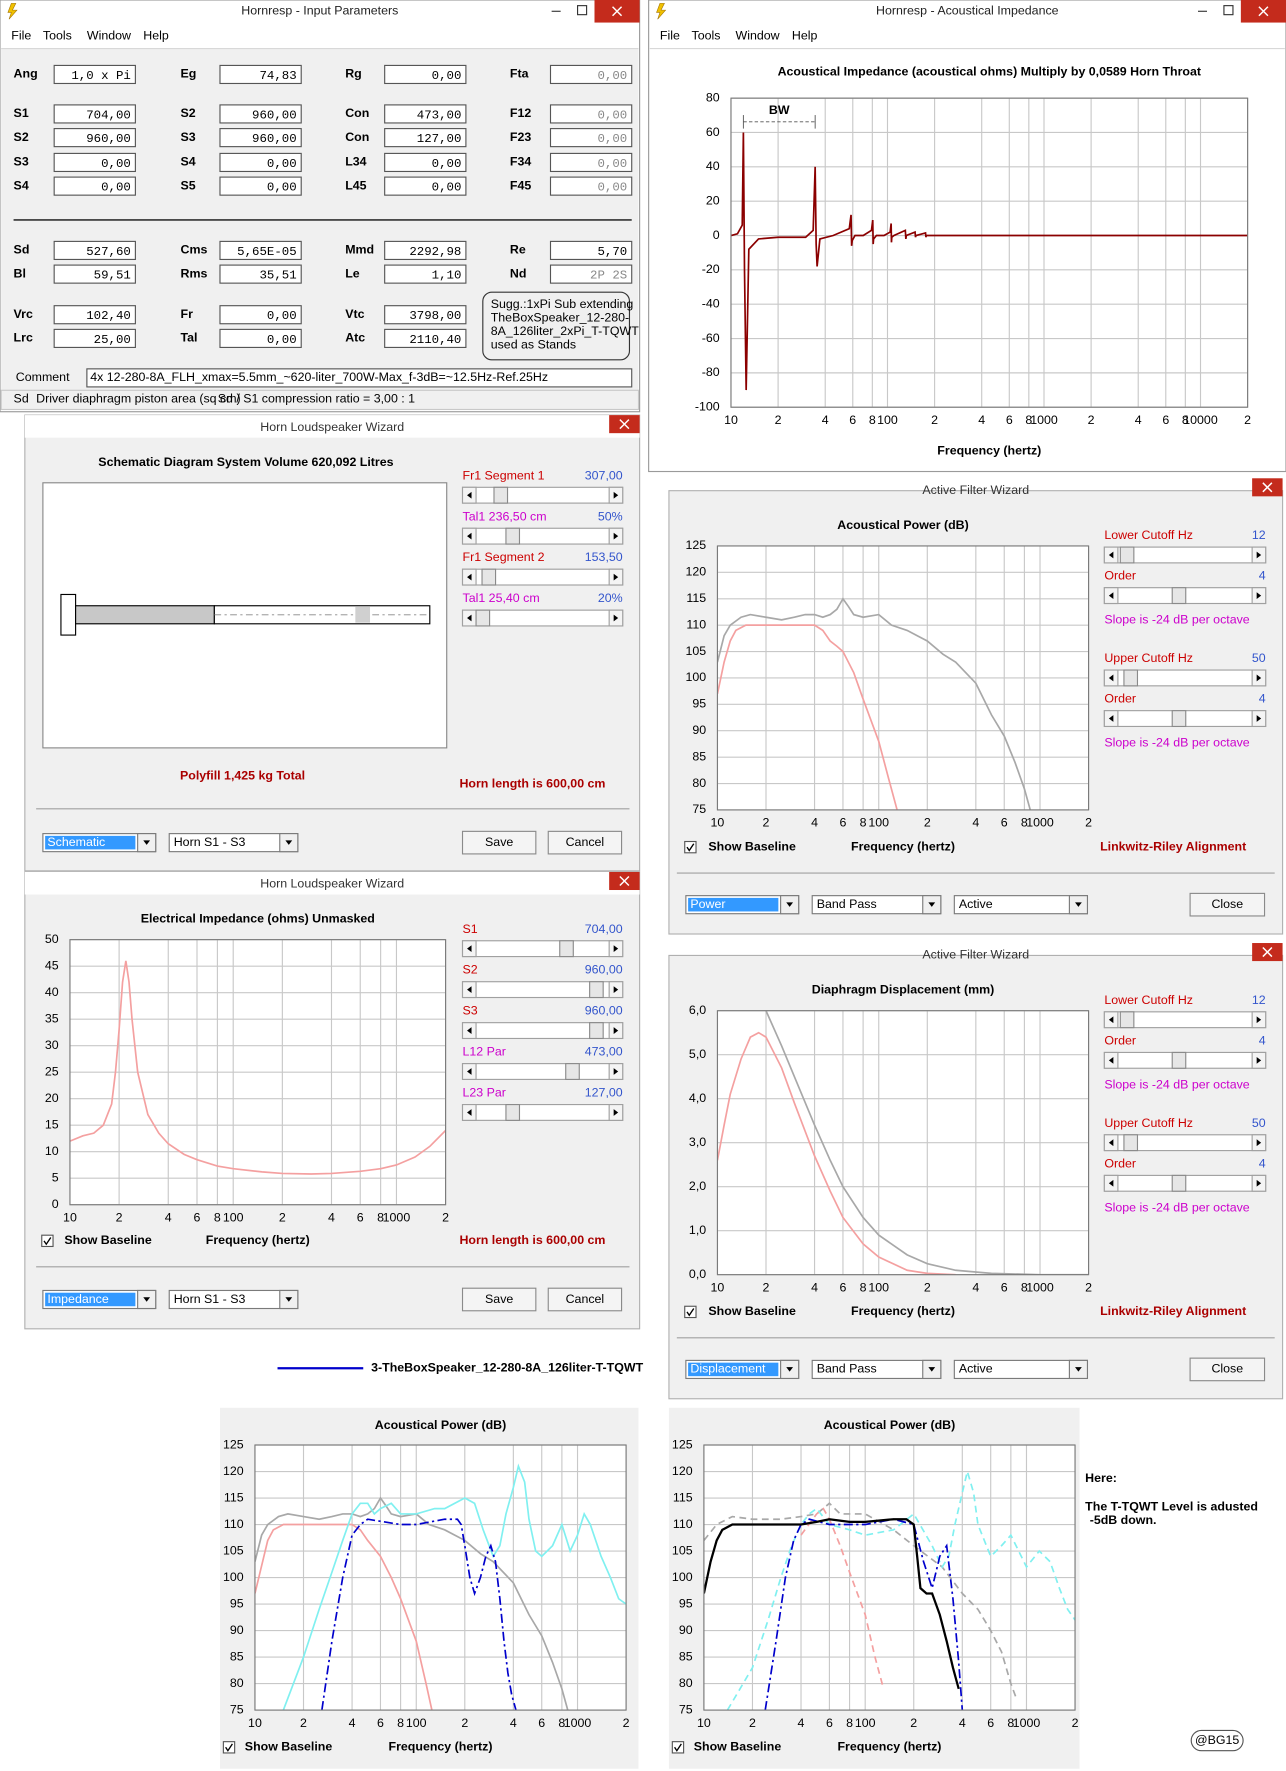 This screenshot has height=1771, width=1286. What do you see at coordinates (278, 276) in the screenshot?
I see `field-value: 35,51` at bounding box center [278, 276].